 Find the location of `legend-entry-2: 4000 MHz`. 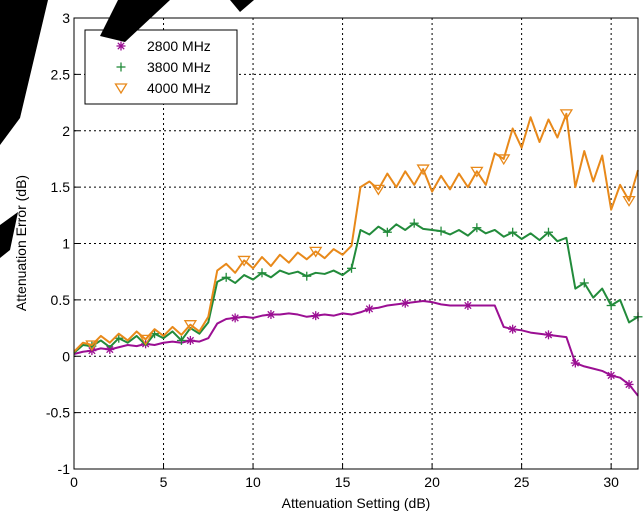

legend-entry-2: 4000 MHz is located at coordinates (162, 88).